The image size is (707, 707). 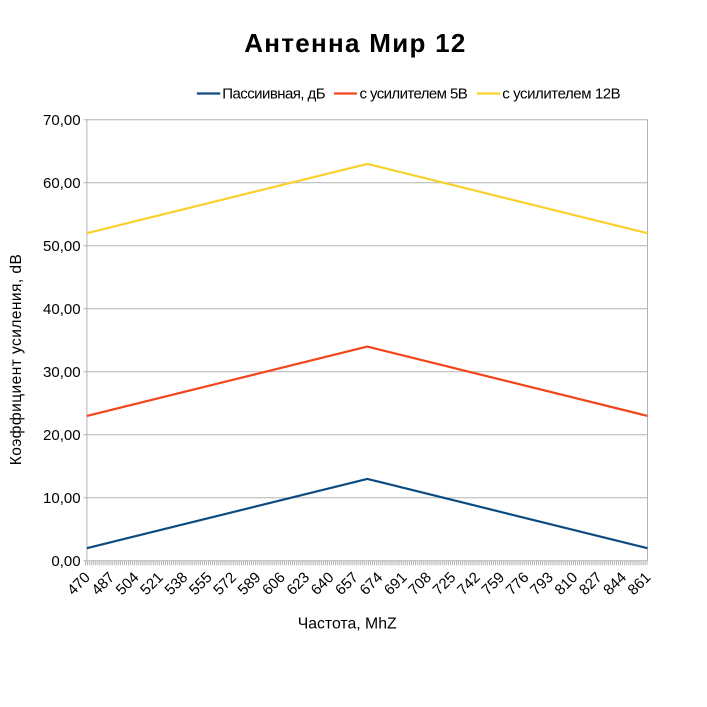 I want to click on svg-text: 60,00, so click(x=62, y=183).